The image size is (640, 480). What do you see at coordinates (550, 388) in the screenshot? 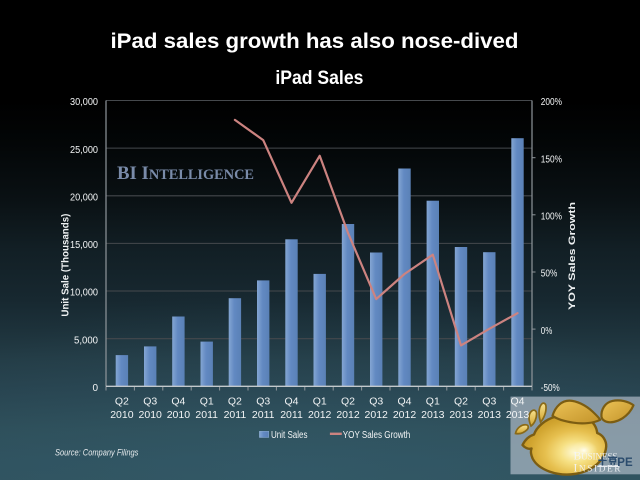
I see `svg-text: -50%` at bounding box center [550, 388].